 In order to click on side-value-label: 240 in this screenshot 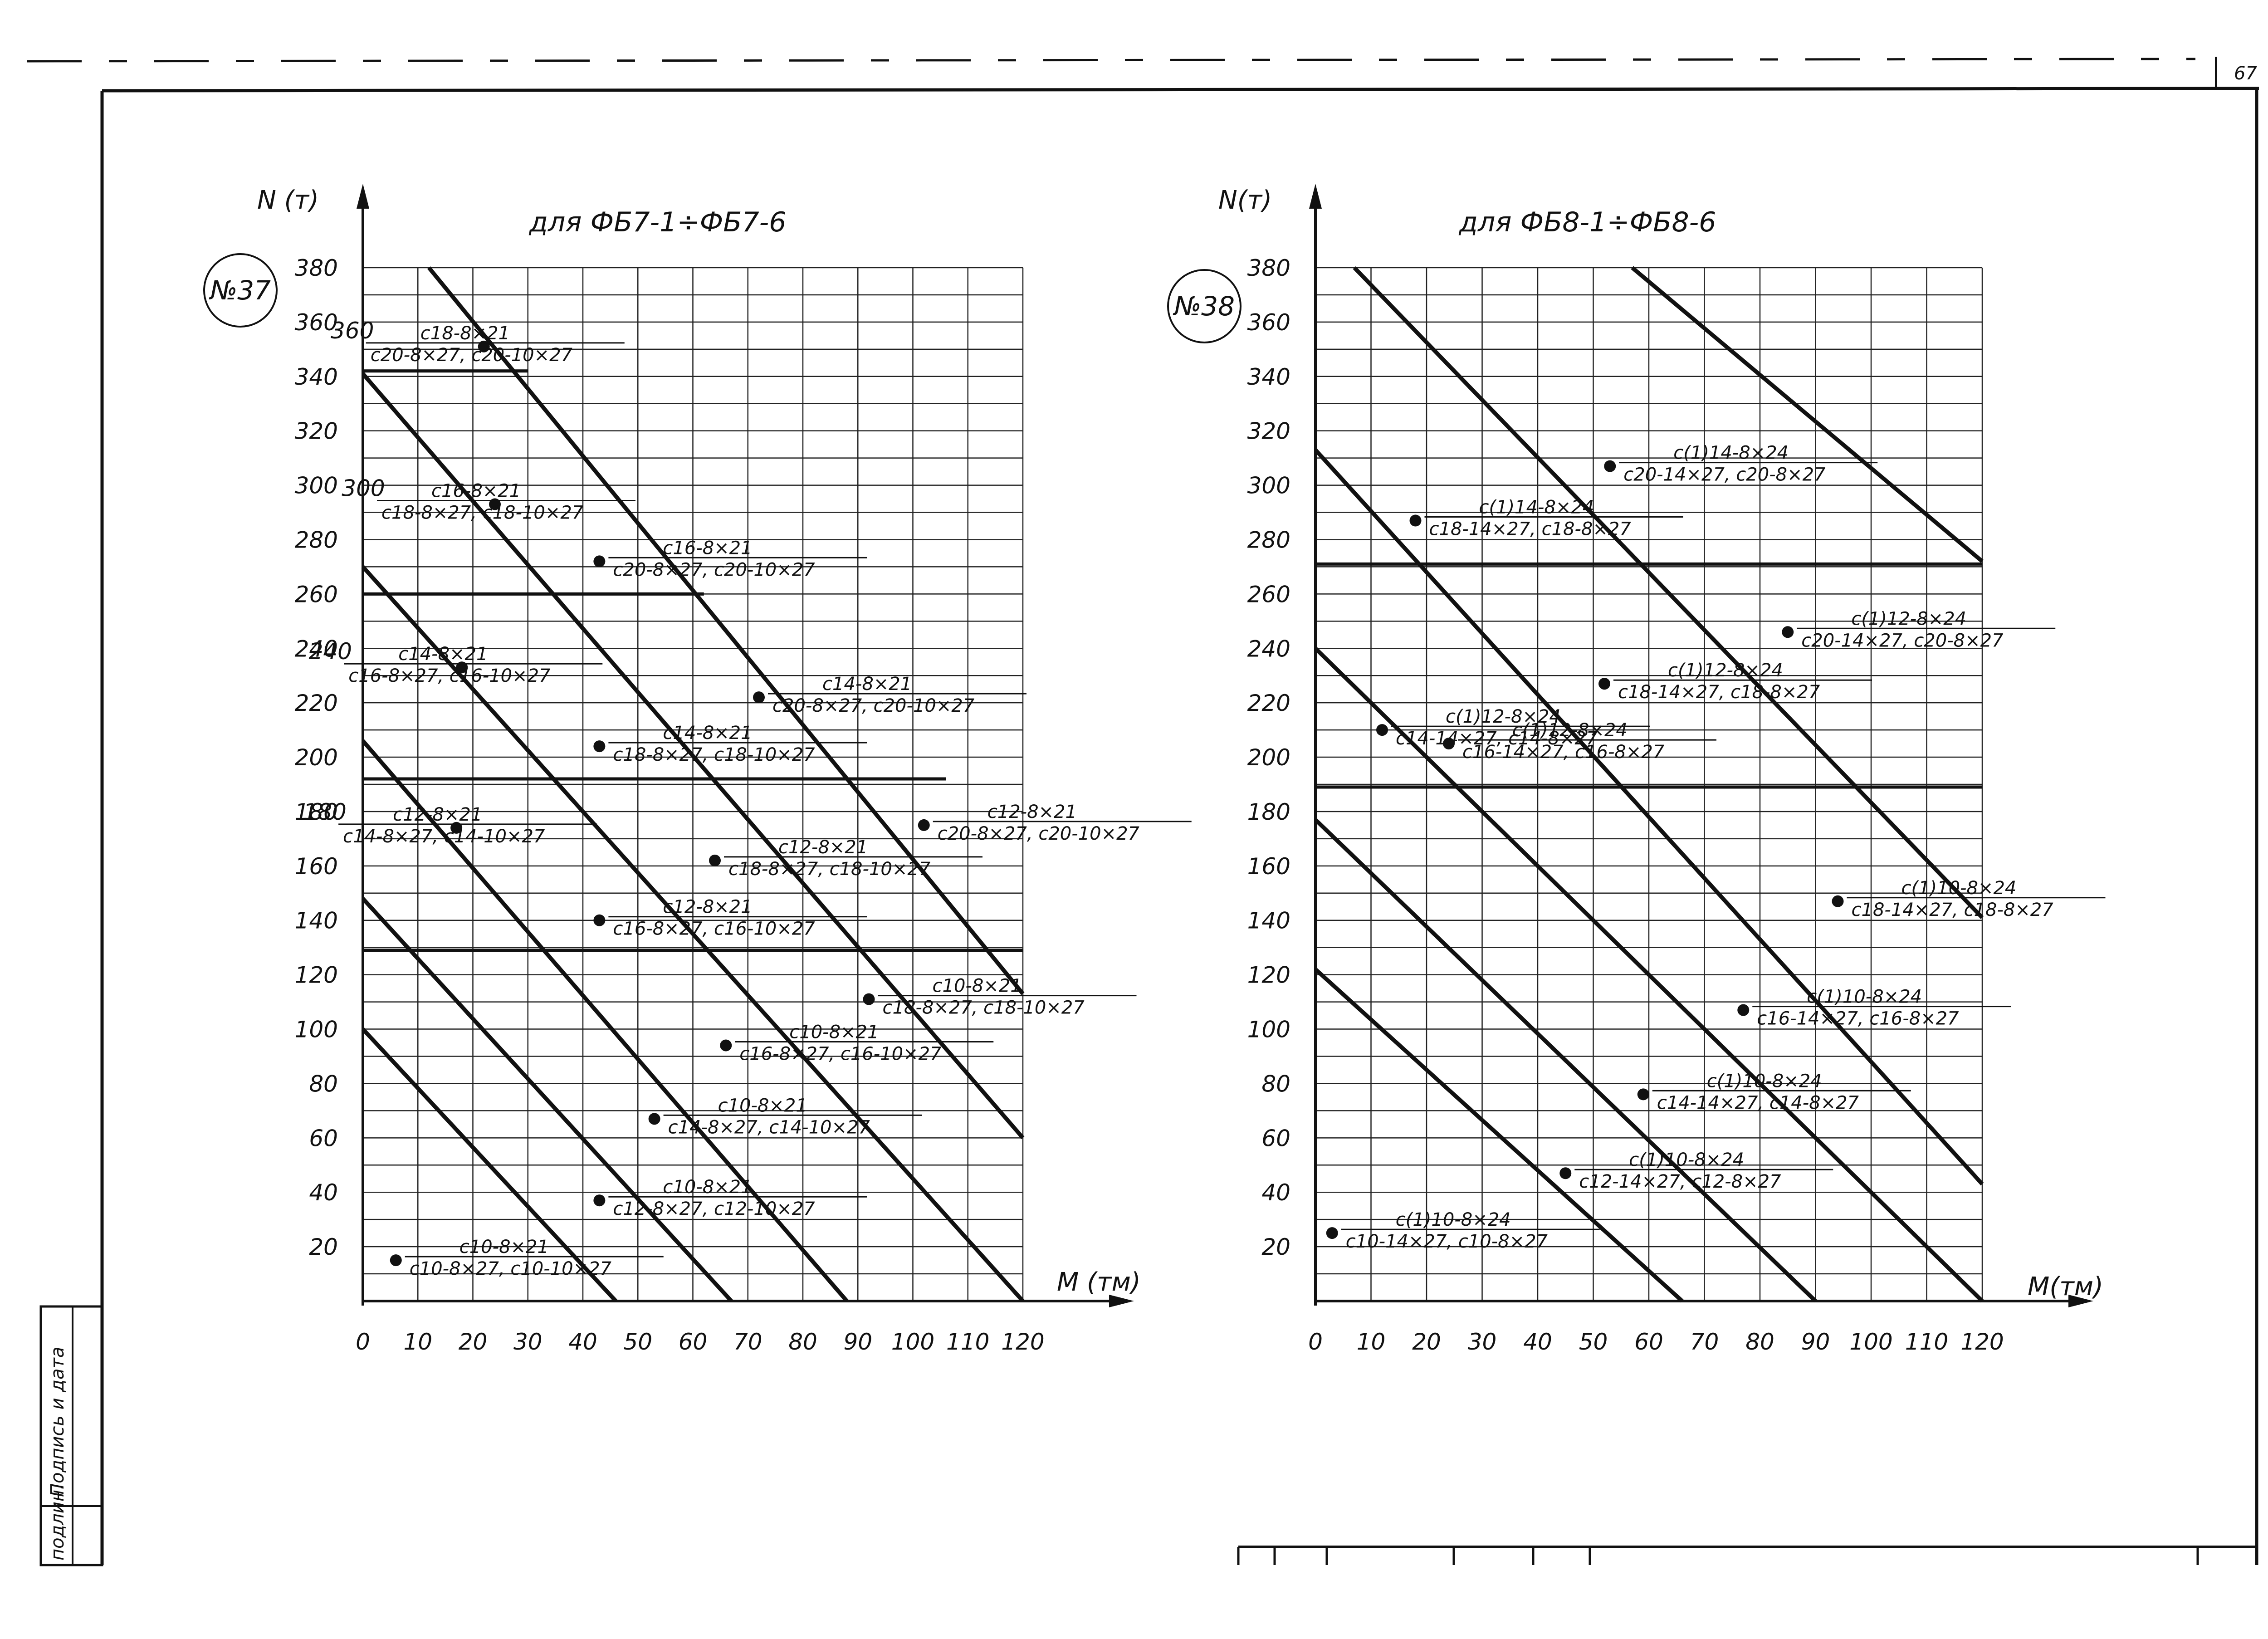, I will do `click(331, 651)`.